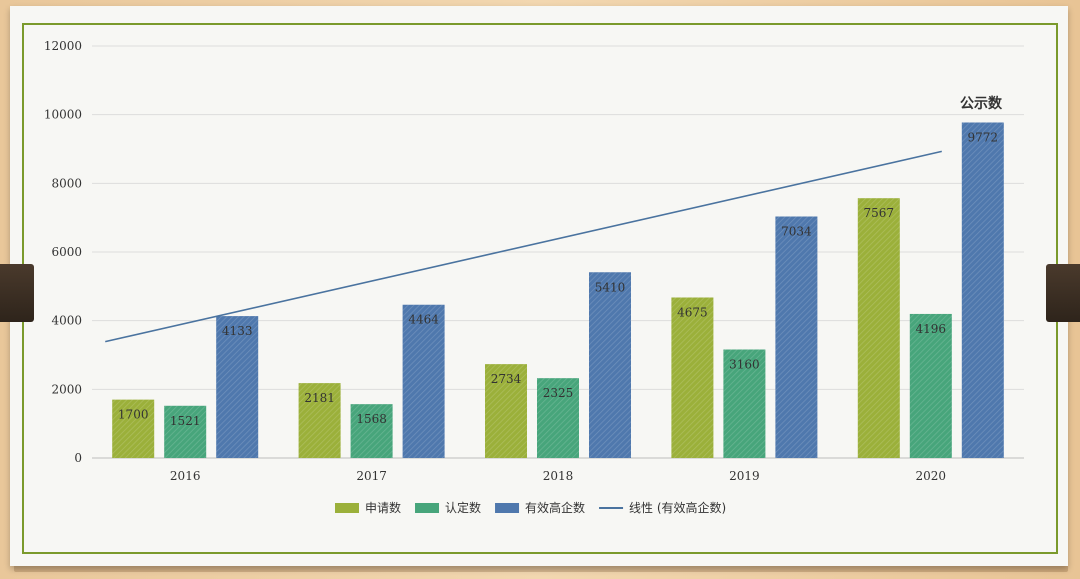 This screenshot has width=1080, height=579. I want to click on left-binder-tab, so click(17, 293).